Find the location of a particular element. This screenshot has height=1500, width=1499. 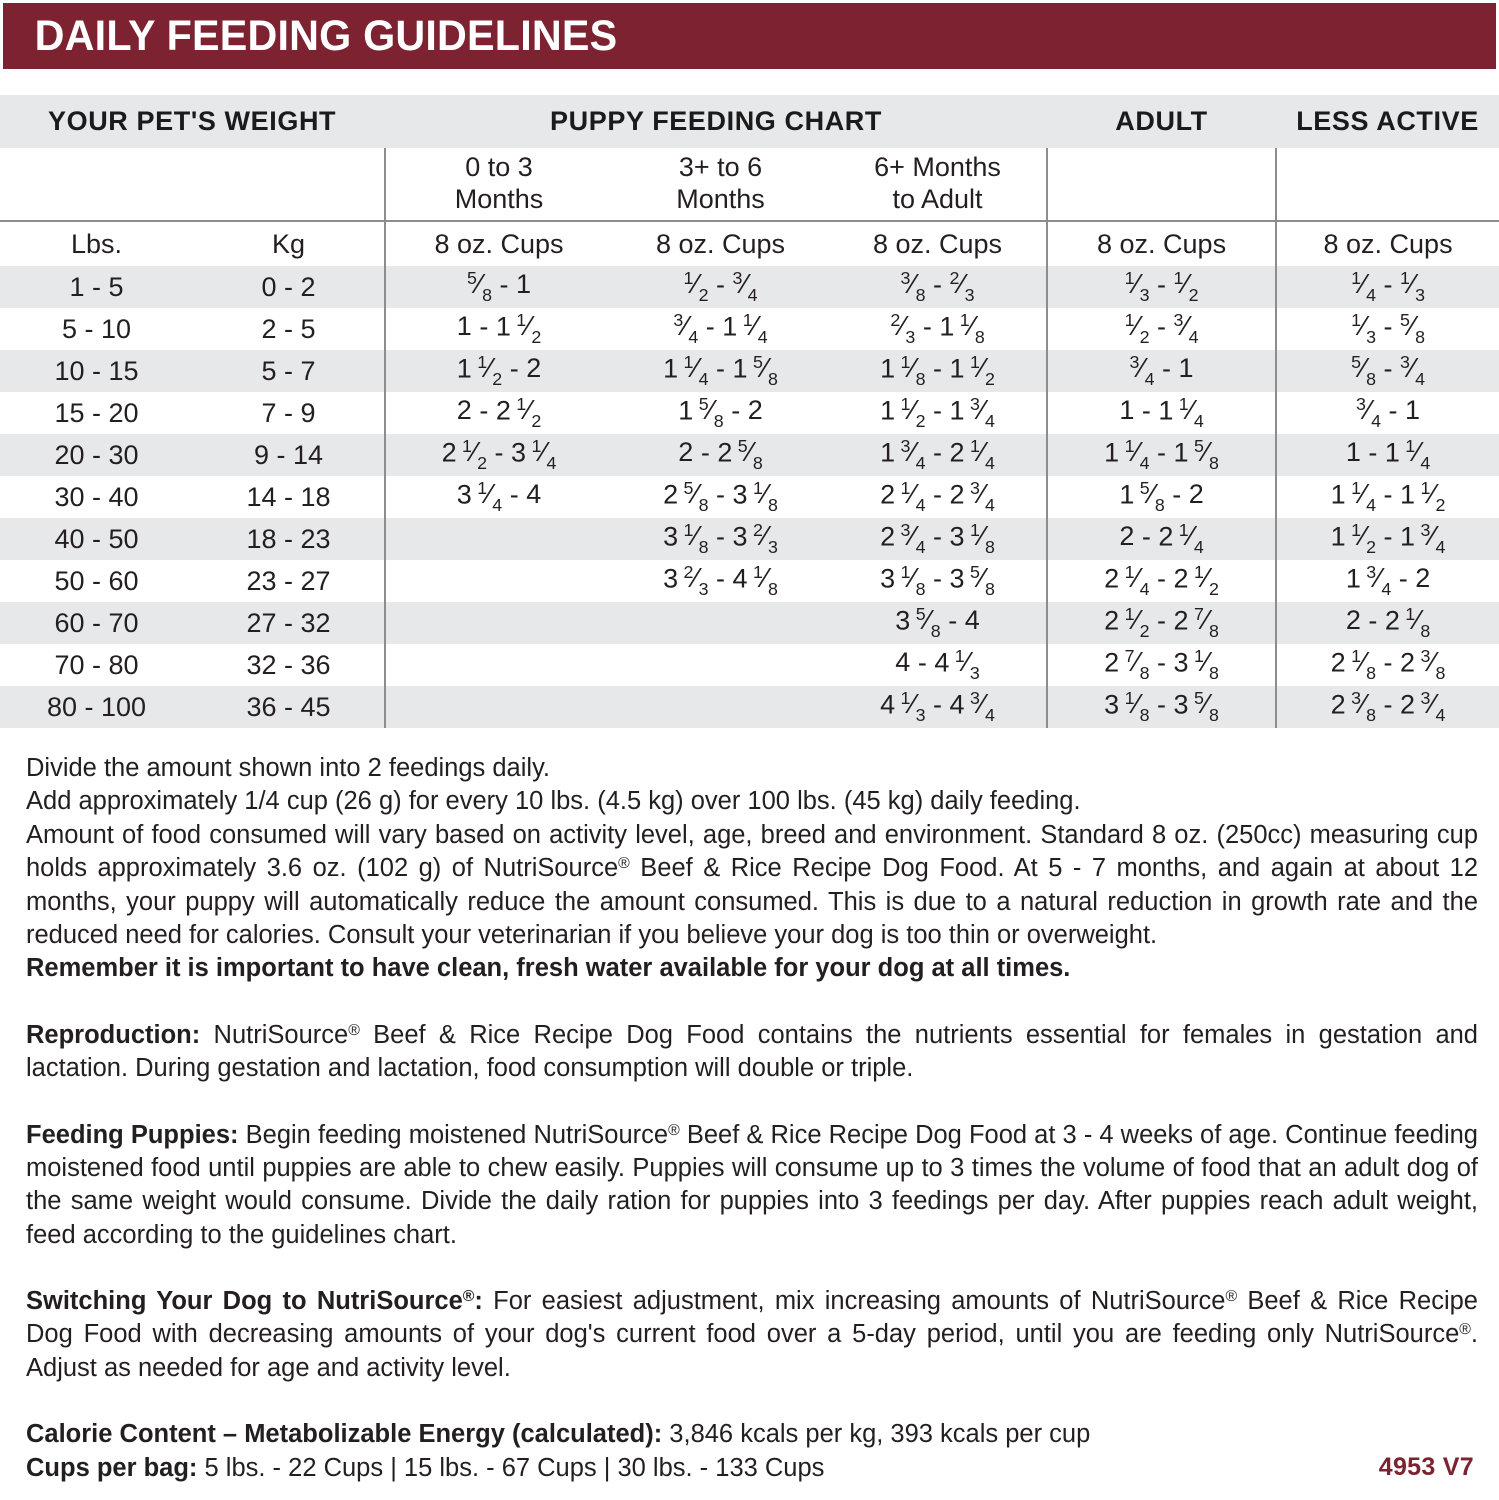

cell-puppy-6-adult: 1 1⁄2 - 1 3⁄4 is located at coordinates (937, 412).